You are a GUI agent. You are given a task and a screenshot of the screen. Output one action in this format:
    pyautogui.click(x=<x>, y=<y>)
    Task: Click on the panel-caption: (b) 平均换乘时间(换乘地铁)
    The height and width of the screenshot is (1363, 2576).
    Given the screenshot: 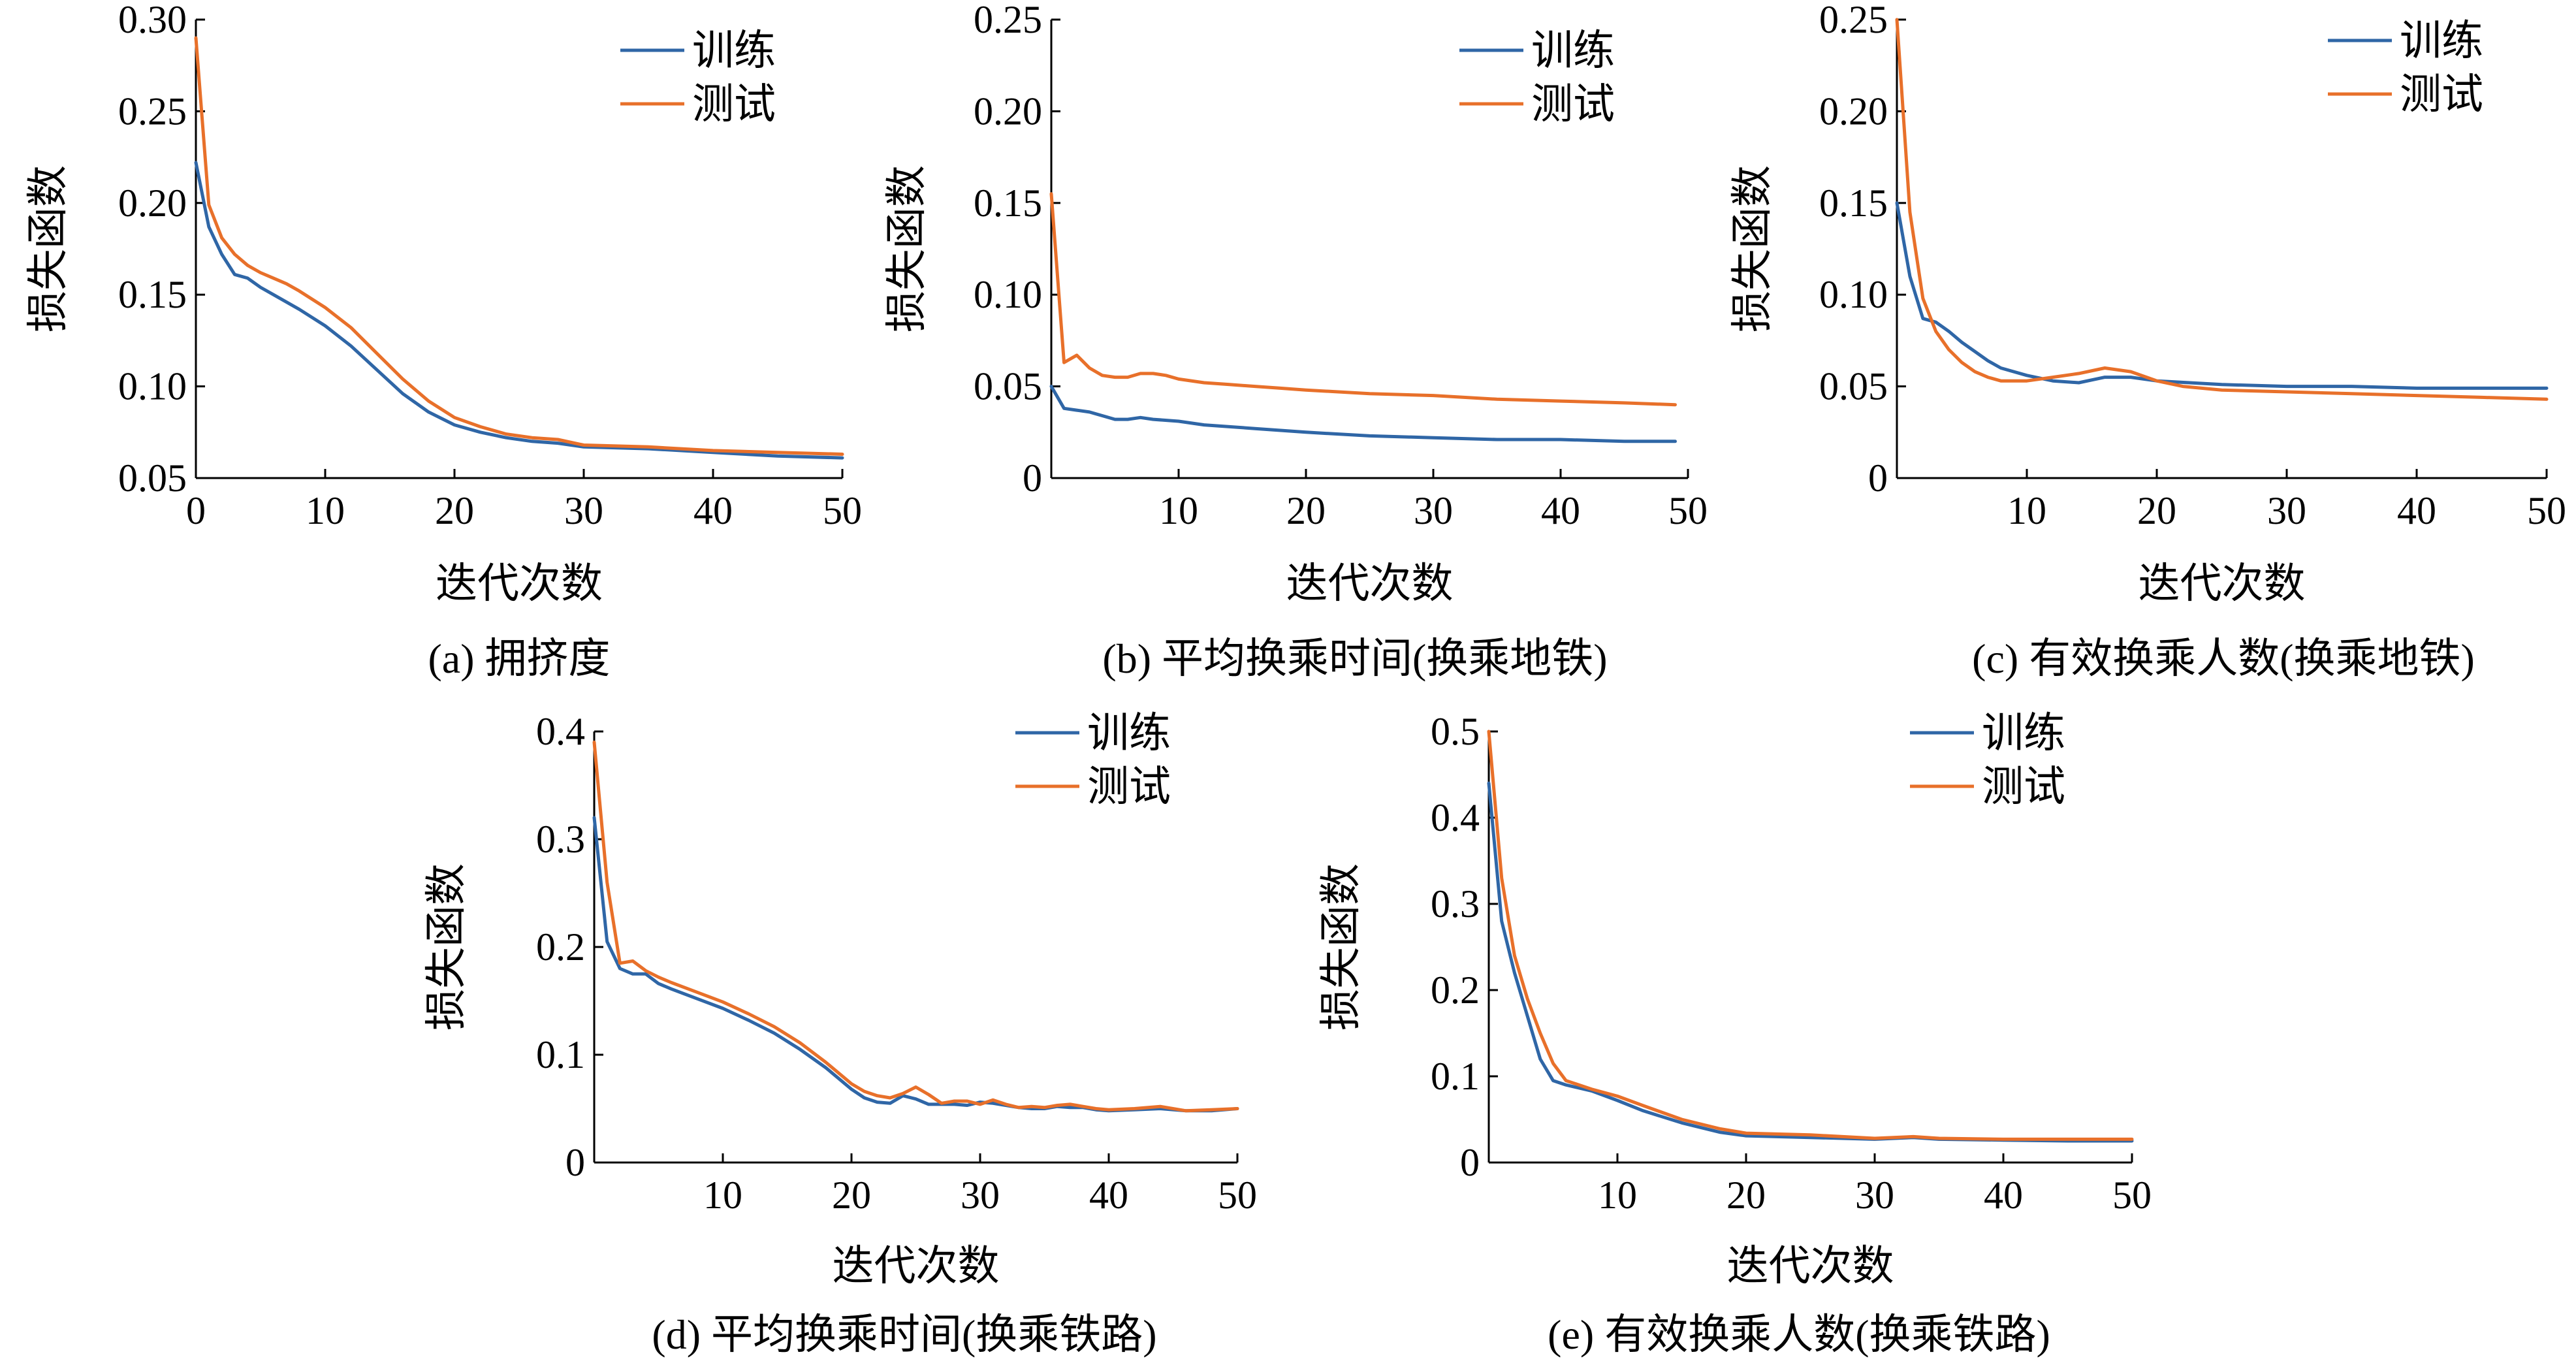 What is the action you would take?
    pyautogui.click(x=1354, y=659)
    